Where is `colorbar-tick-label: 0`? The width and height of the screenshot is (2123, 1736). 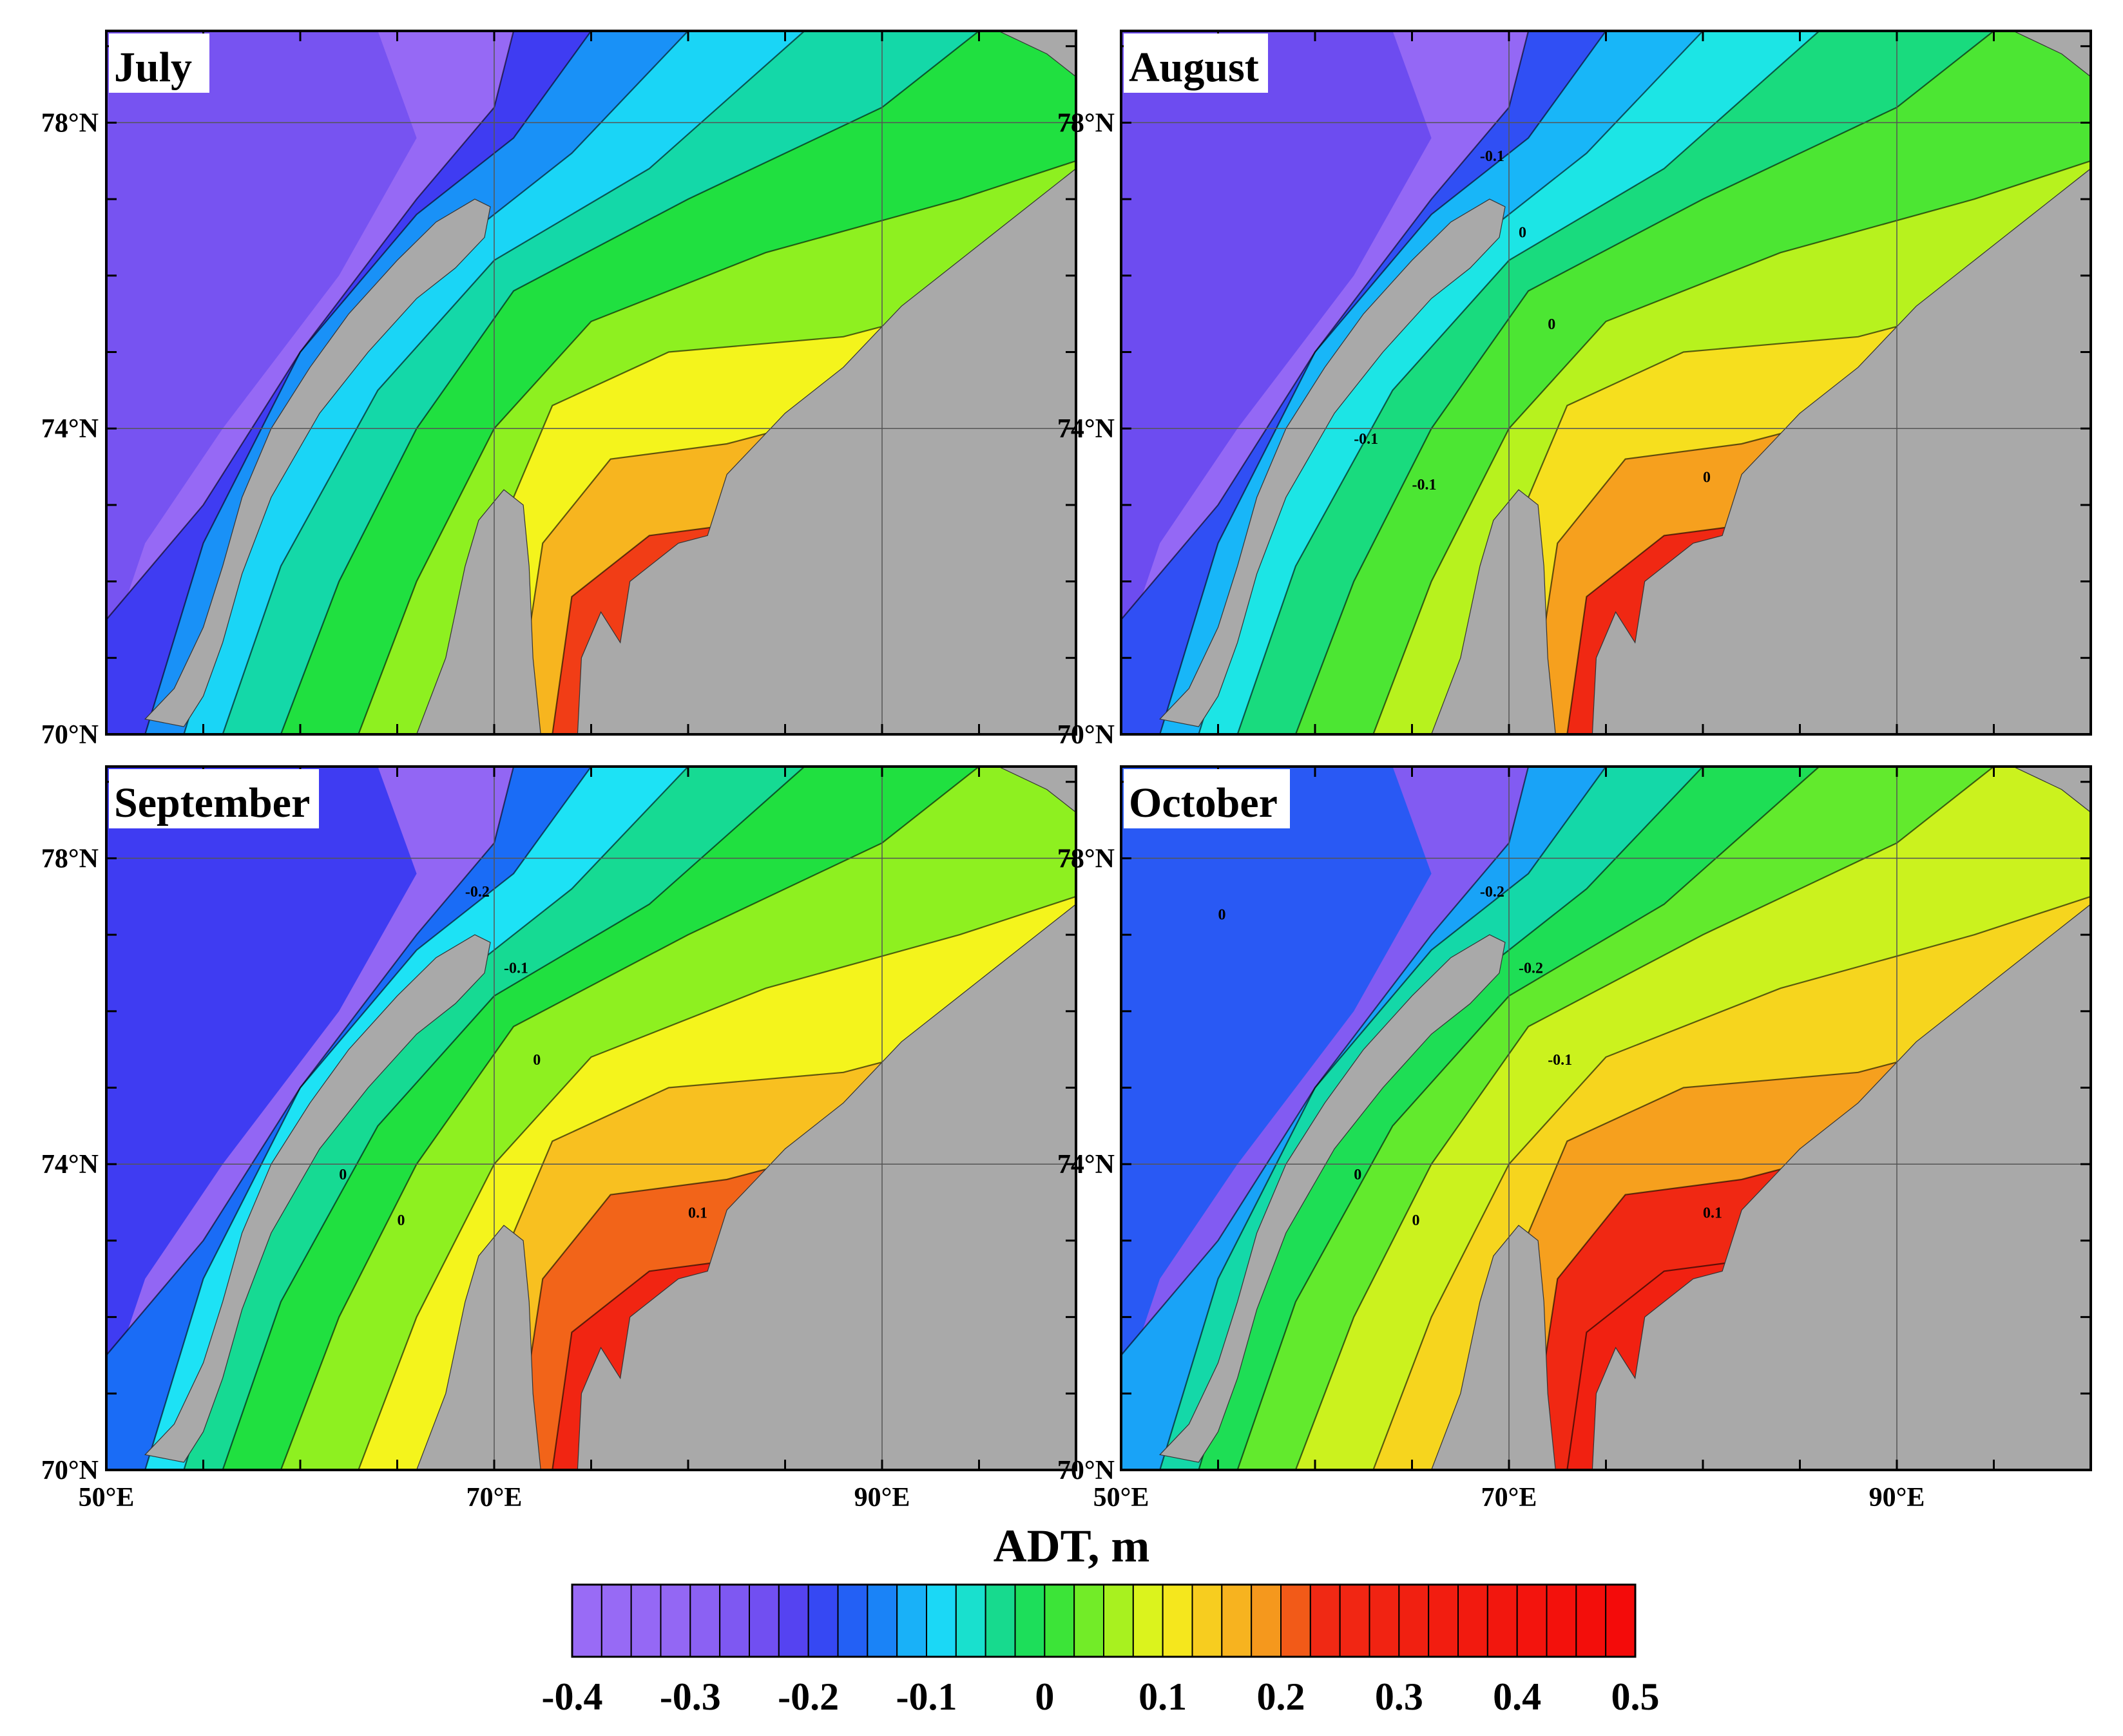 colorbar-tick-label: 0 is located at coordinates (1044, 1697).